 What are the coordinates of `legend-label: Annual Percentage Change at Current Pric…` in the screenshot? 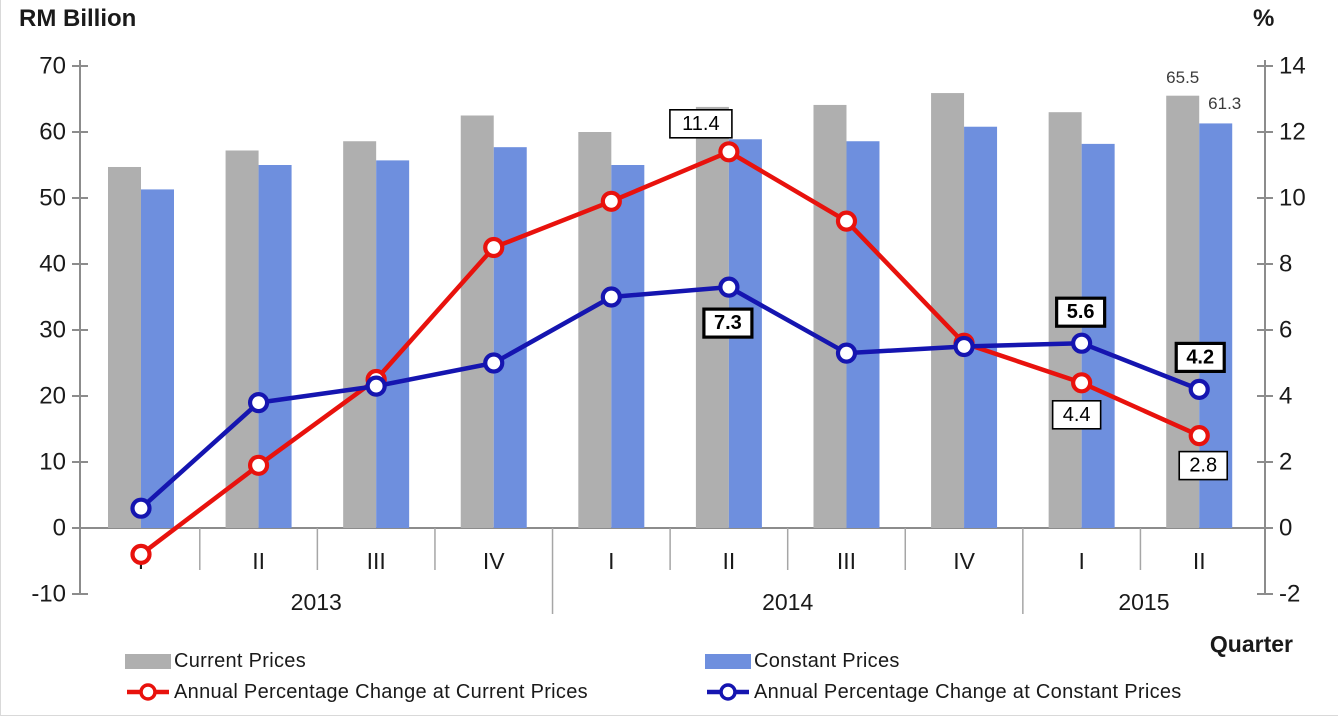 It's located at (381, 691).